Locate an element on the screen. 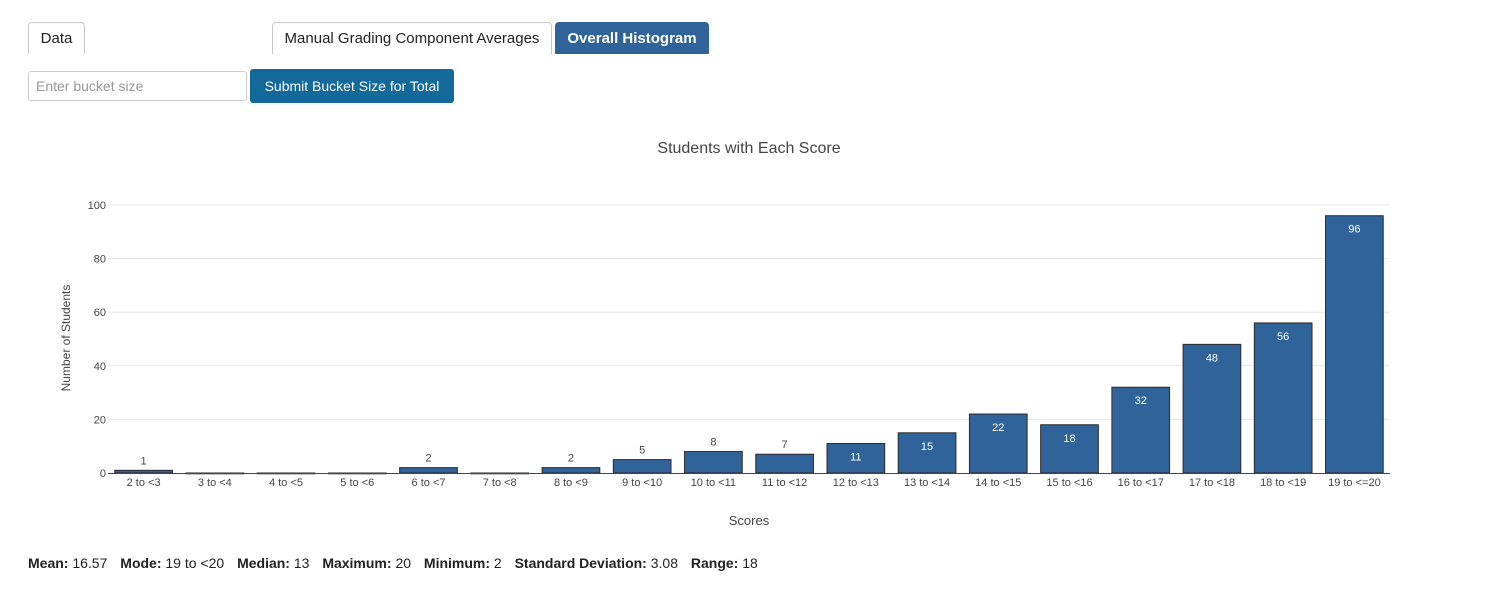 The image size is (1498, 593). stat-median: Median: 13 is located at coordinates (273, 563).